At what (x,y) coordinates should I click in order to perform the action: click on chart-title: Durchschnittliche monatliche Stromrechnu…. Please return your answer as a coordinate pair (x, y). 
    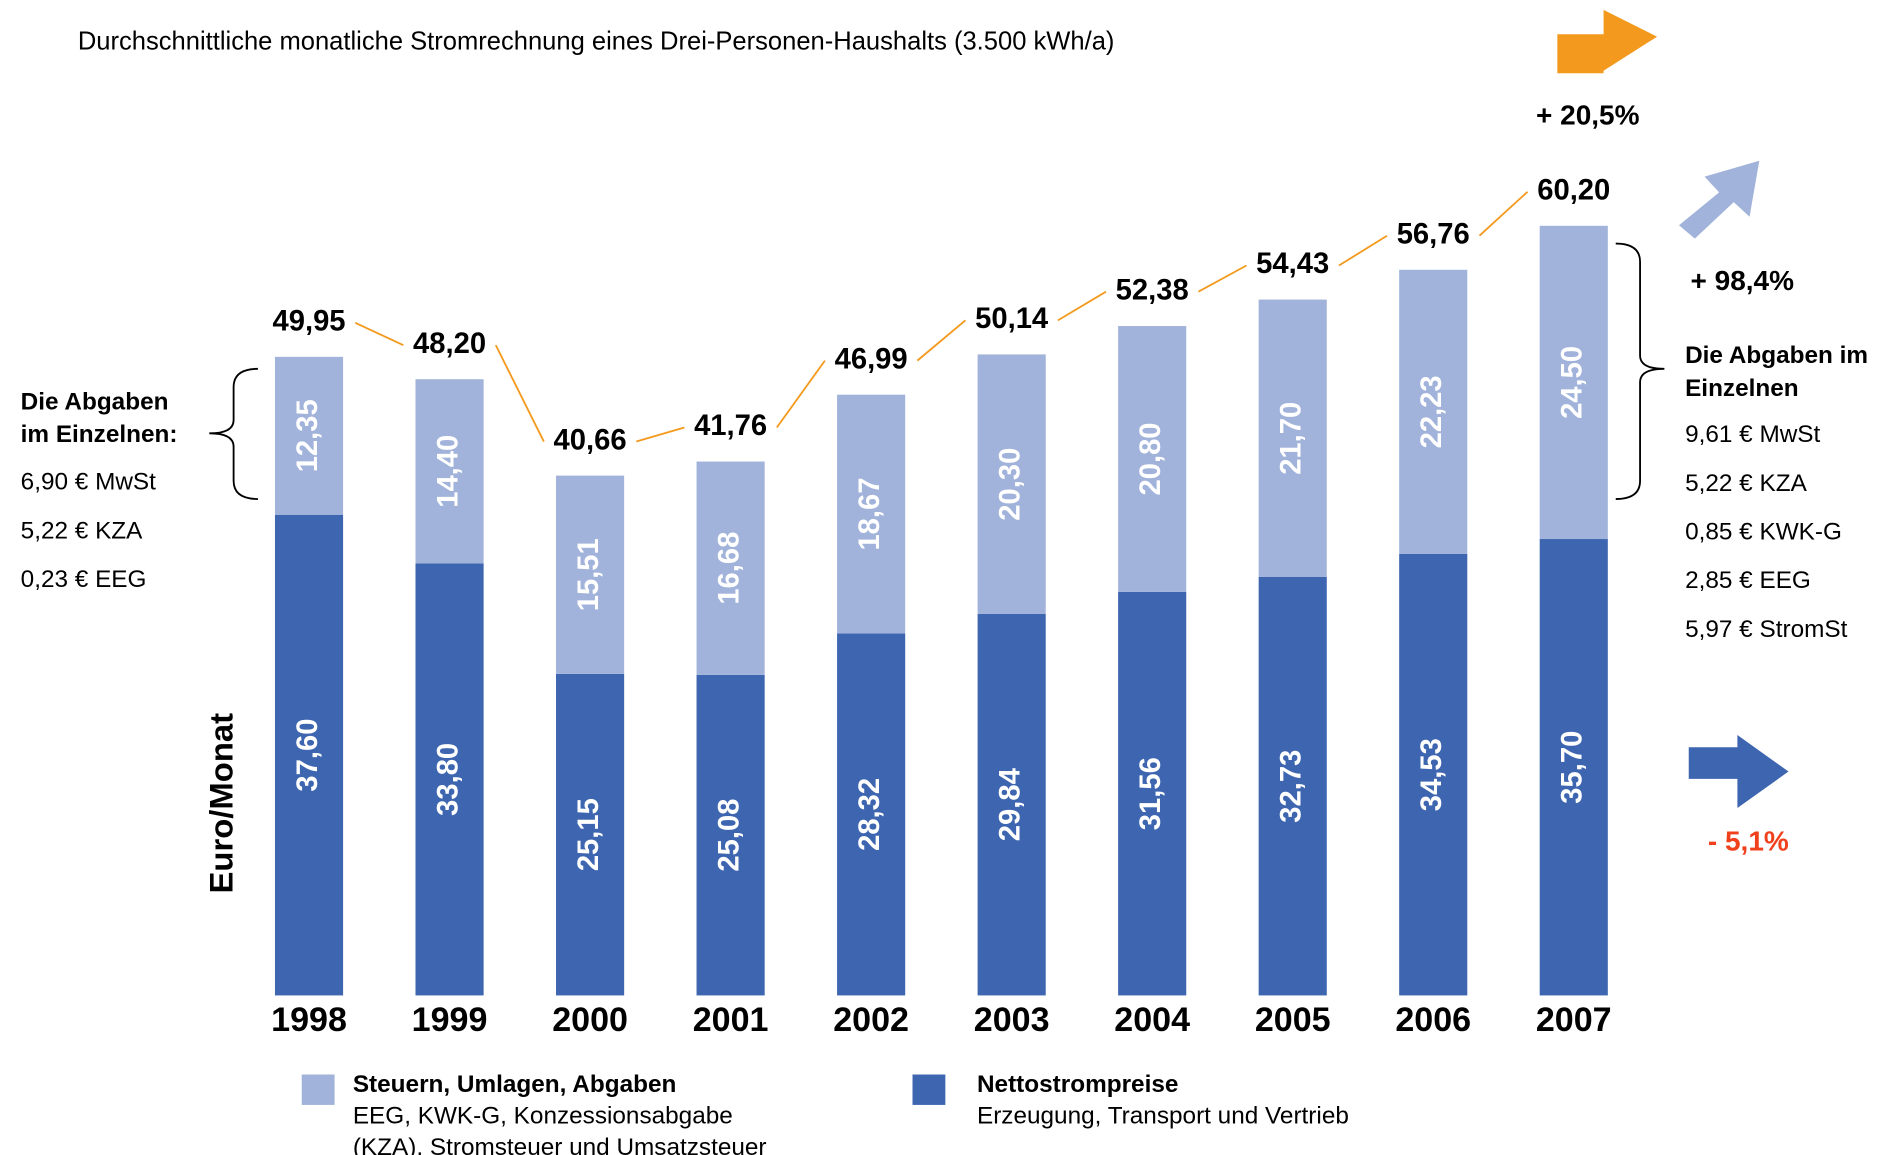
    Looking at the image, I should click on (596, 42).